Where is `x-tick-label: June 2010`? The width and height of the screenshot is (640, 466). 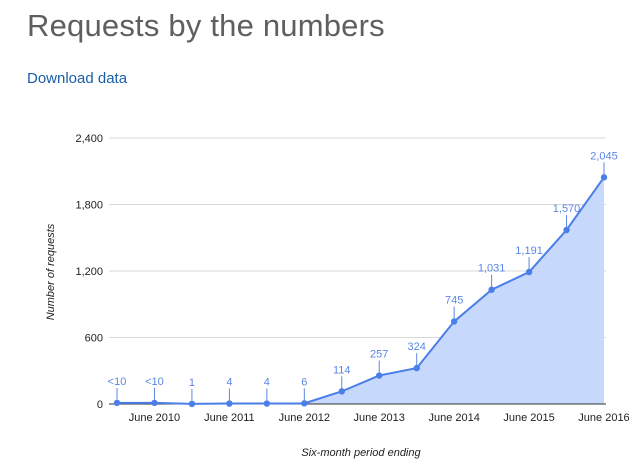
x-tick-label: June 2010 is located at coordinates (154, 418).